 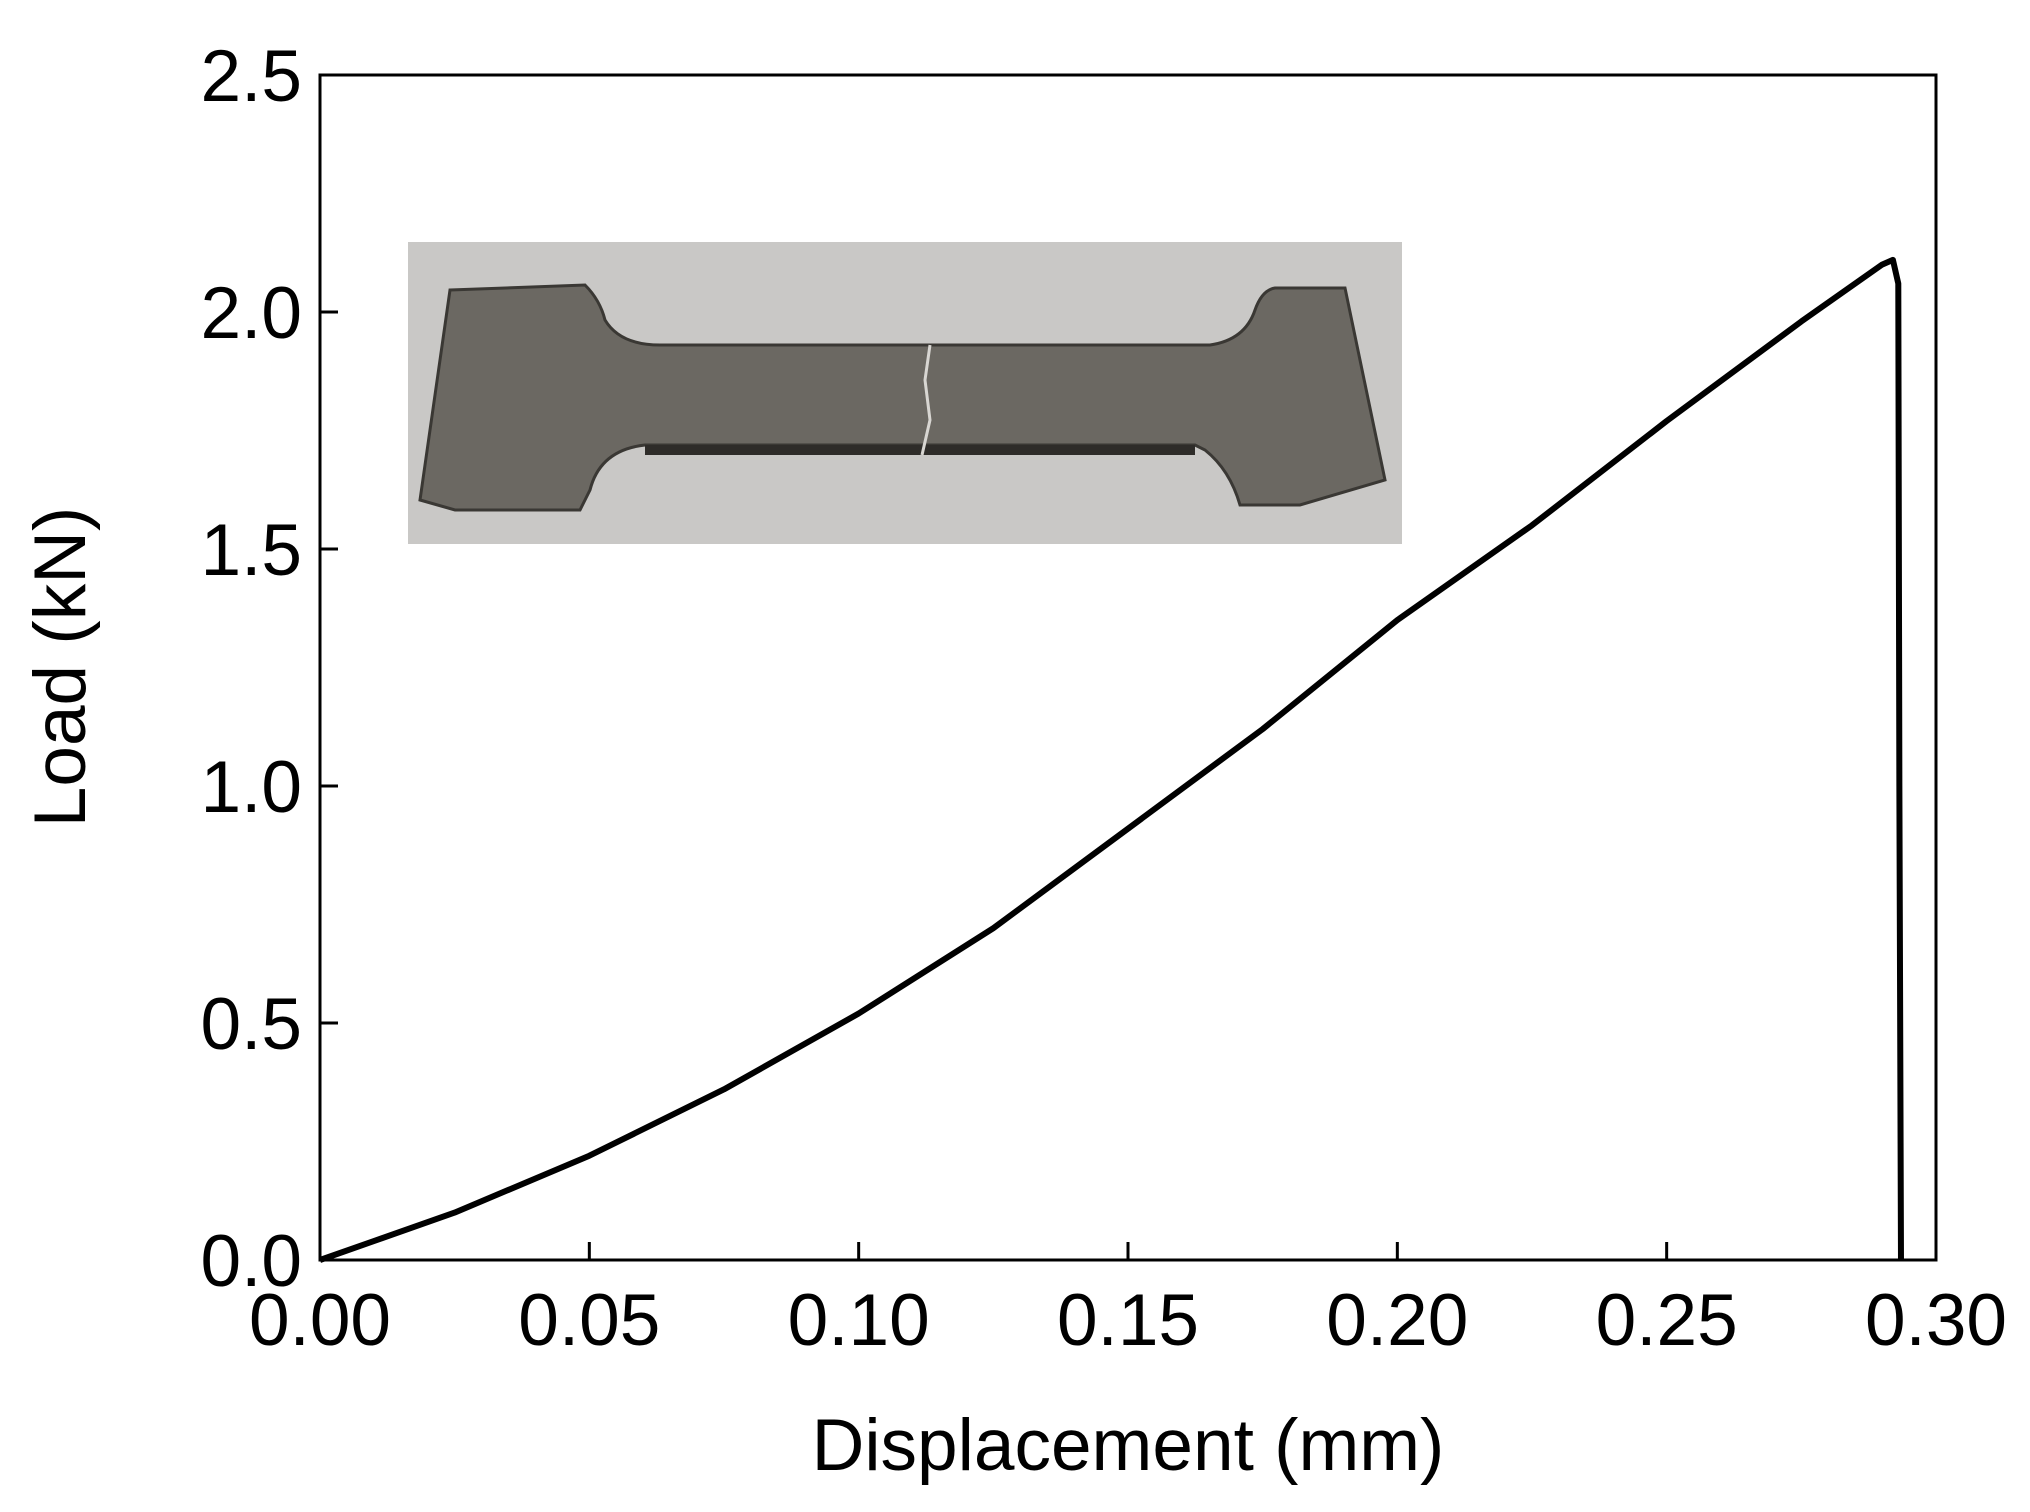 What do you see at coordinates (251, 1261) in the screenshot?
I see `y-tick-label: 0.0` at bounding box center [251, 1261].